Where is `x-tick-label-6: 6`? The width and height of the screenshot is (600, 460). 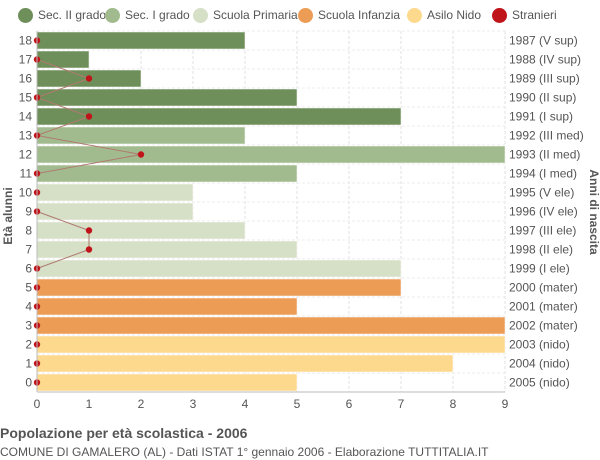
x-tick-label-6: 6 is located at coordinates (349, 404).